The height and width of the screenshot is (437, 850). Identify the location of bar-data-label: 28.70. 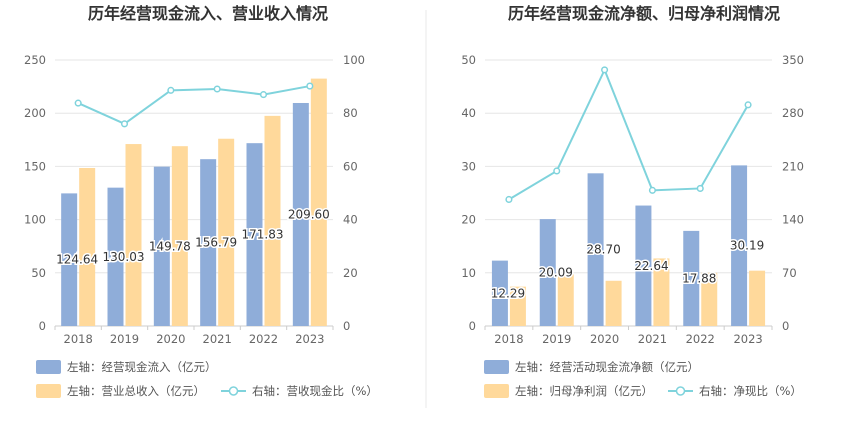
(603, 250).